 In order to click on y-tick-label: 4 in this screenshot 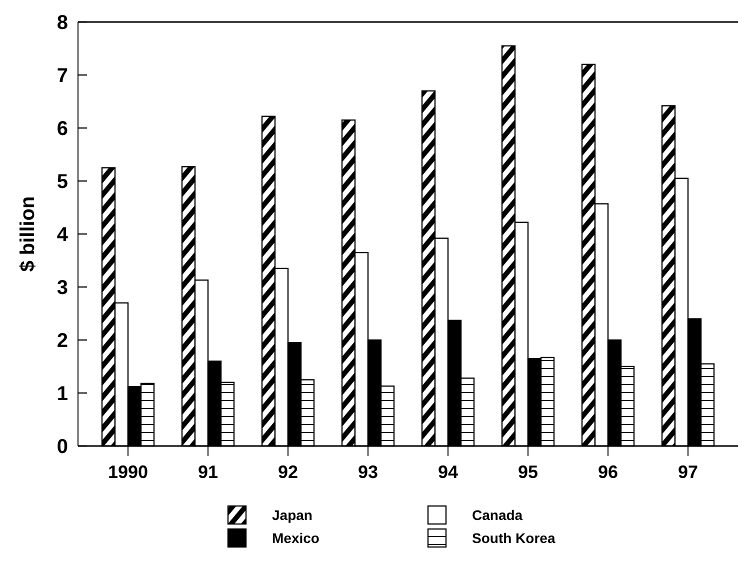, I will do `click(62, 235)`.